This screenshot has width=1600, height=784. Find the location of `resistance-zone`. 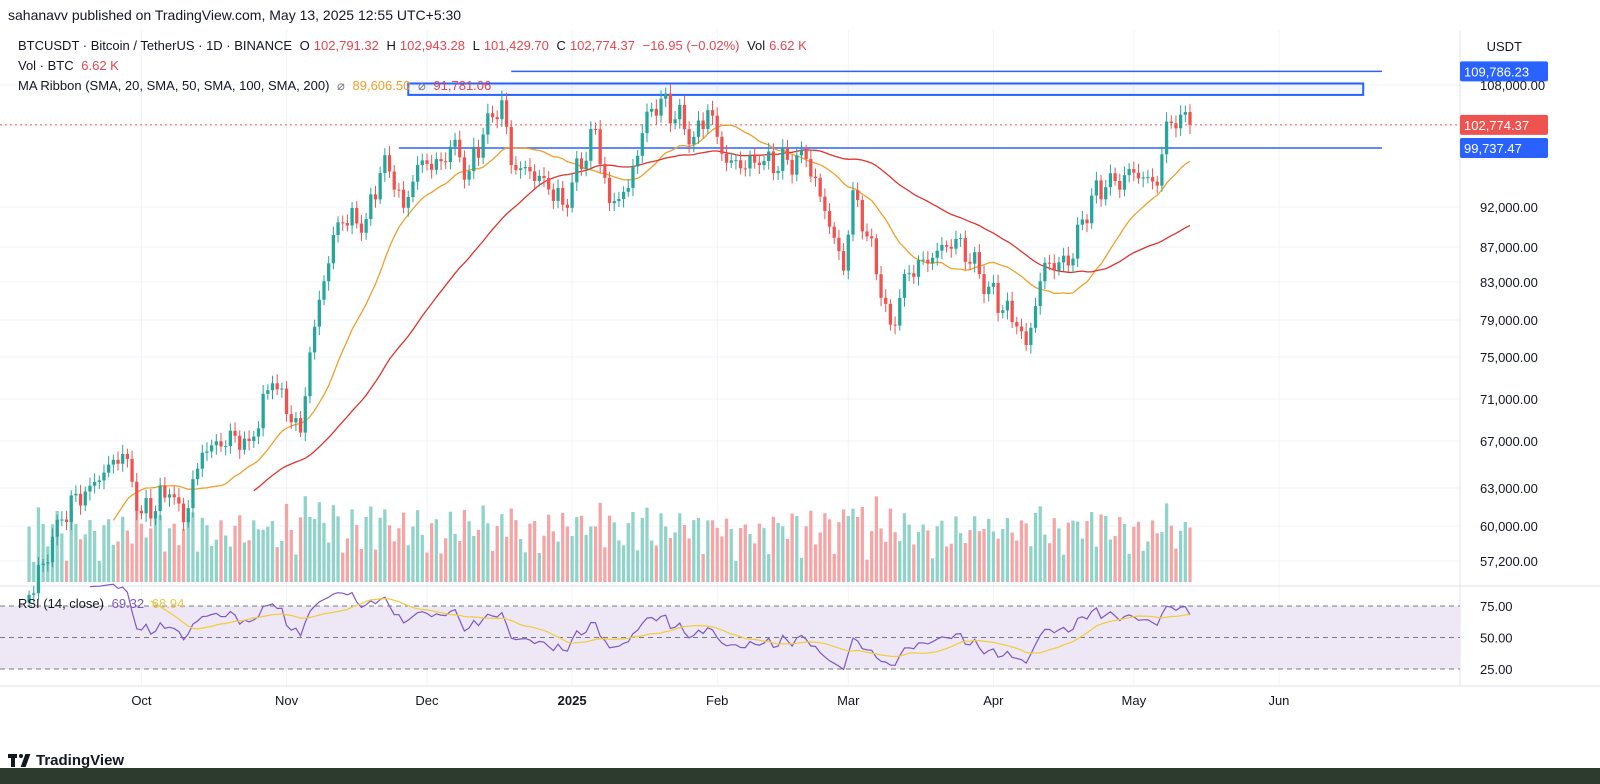

resistance-zone is located at coordinates (886, 89).